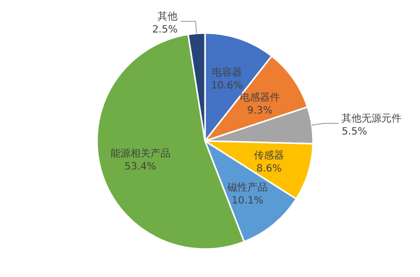 This screenshot has width=420, height=277. What do you see at coordinates (247, 188) in the screenshot?
I see `slice-label: 磁性产品` at bounding box center [247, 188].